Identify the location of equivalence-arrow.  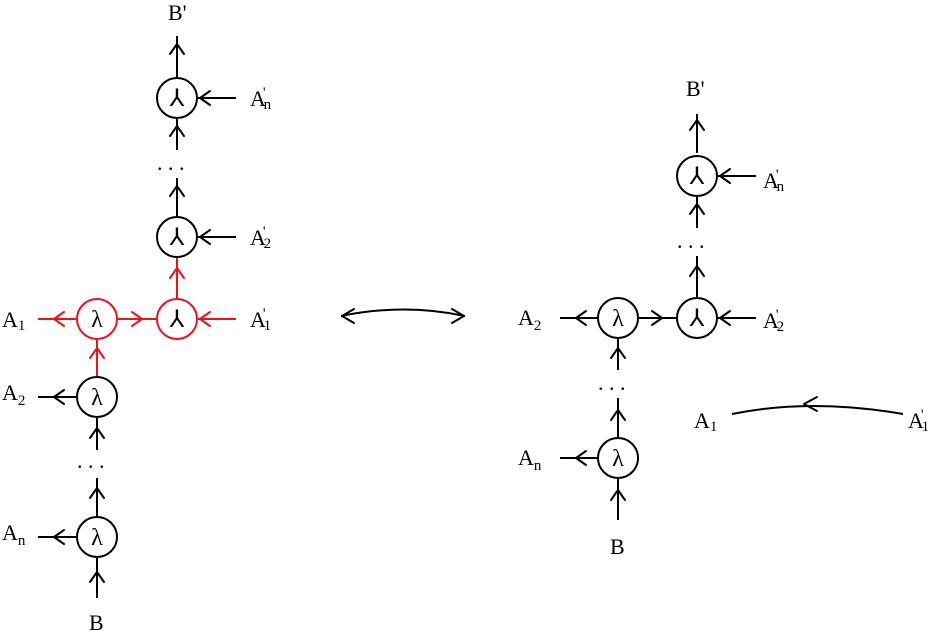
(403, 316).